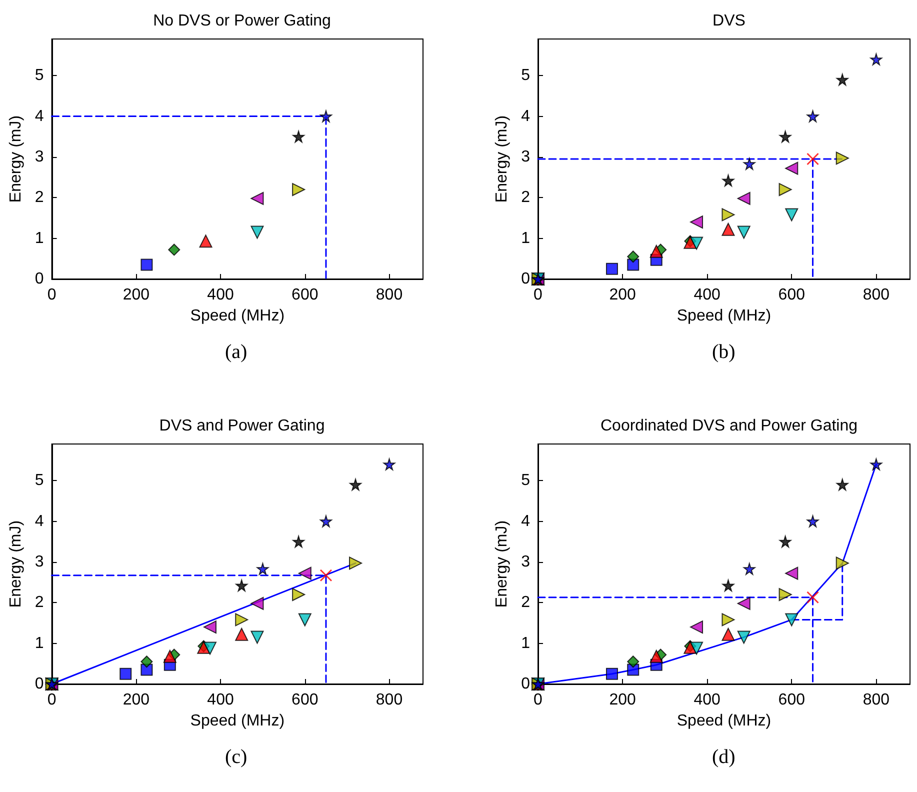  I want to click on chart-title: DVS, so click(729, 21).